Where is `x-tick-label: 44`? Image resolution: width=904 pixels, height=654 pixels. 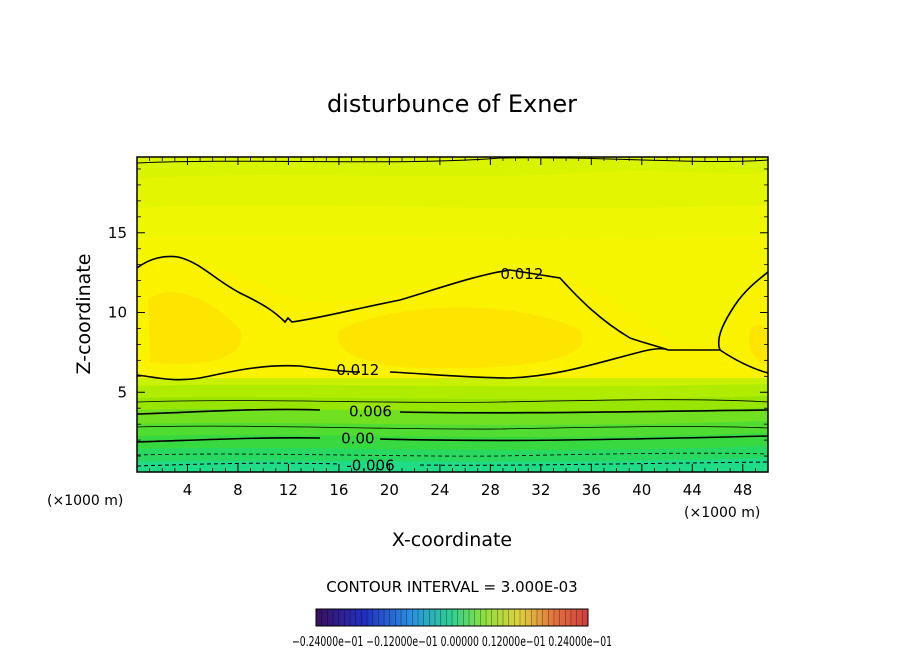
x-tick-label: 44 is located at coordinates (692, 490).